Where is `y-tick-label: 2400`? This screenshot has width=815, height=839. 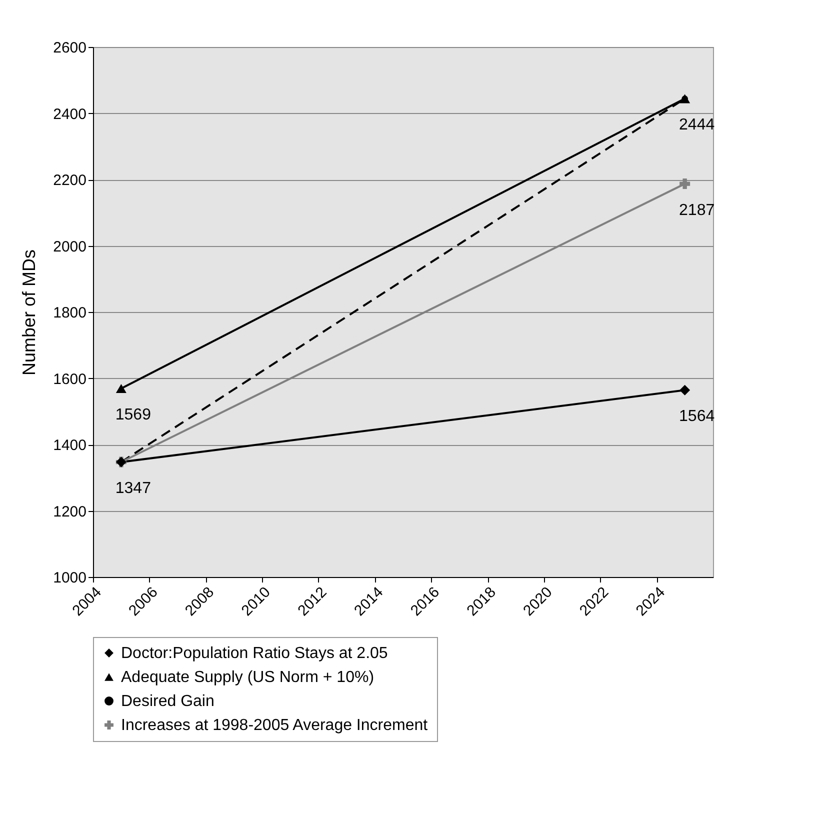
y-tick-label: 2400 is located at coordinates (69, 114).